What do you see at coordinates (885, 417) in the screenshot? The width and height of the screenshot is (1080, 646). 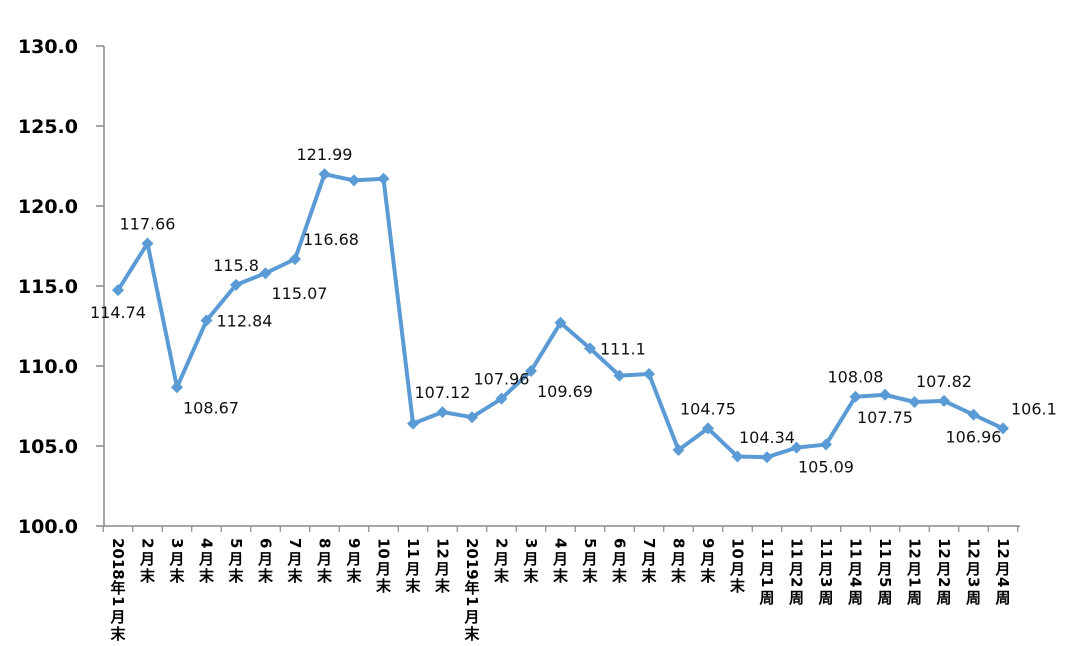 I see `data-label: 107.75` at bounding box center [885, 417].